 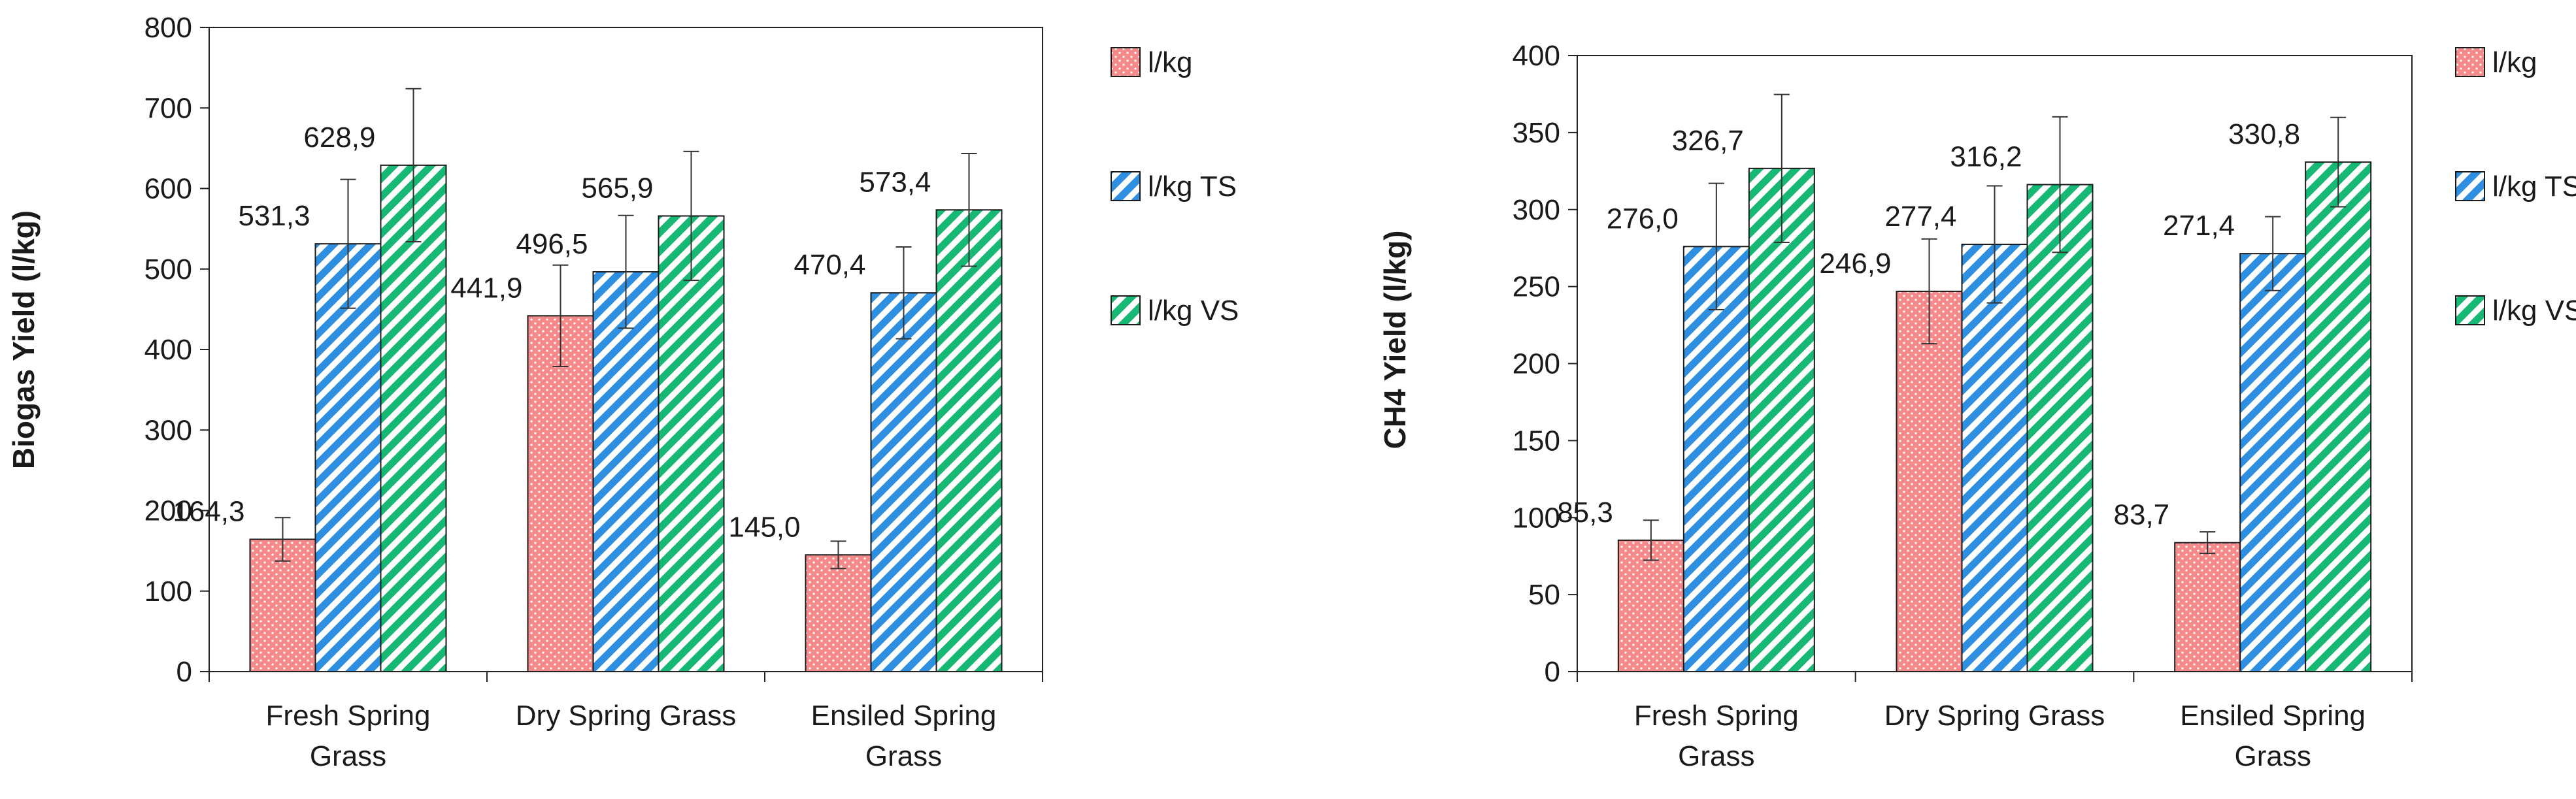 What do you see at coordinates (1544, 595) in the screenshot?
I see `y-tick-label: 50` at bounding box center [1544, 595].